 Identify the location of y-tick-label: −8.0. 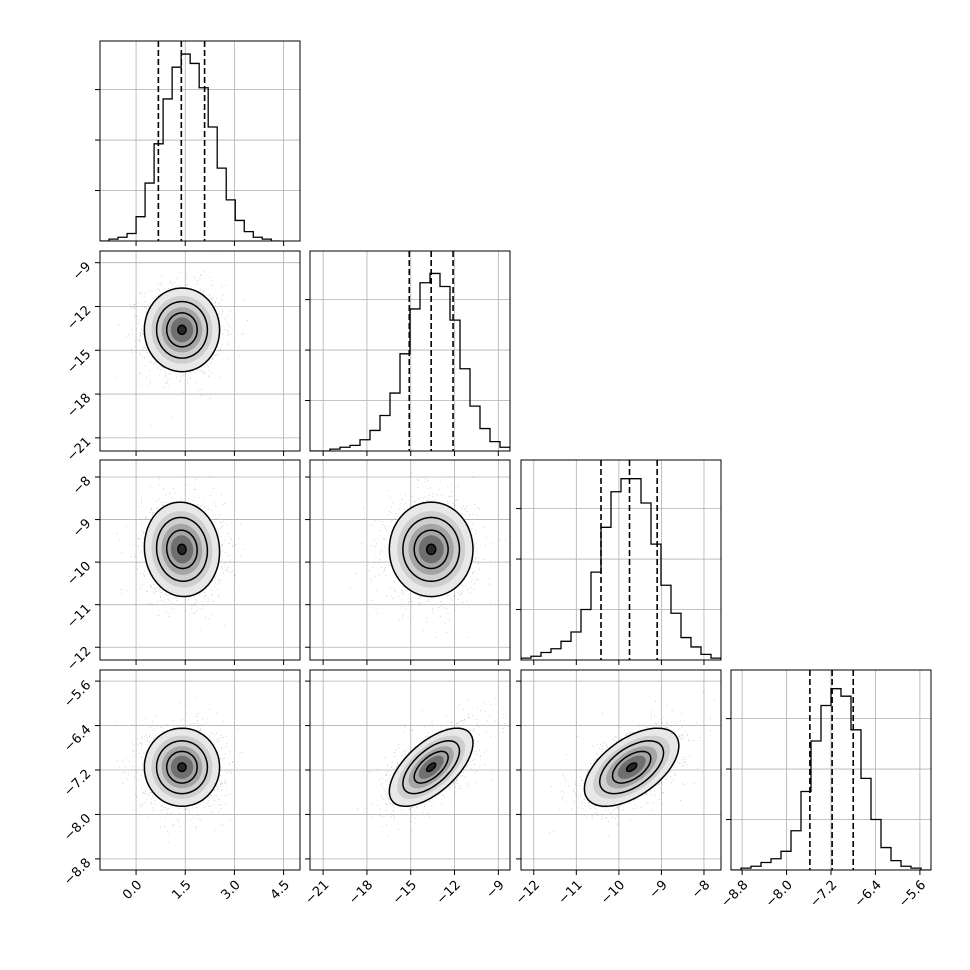
(77, 827).